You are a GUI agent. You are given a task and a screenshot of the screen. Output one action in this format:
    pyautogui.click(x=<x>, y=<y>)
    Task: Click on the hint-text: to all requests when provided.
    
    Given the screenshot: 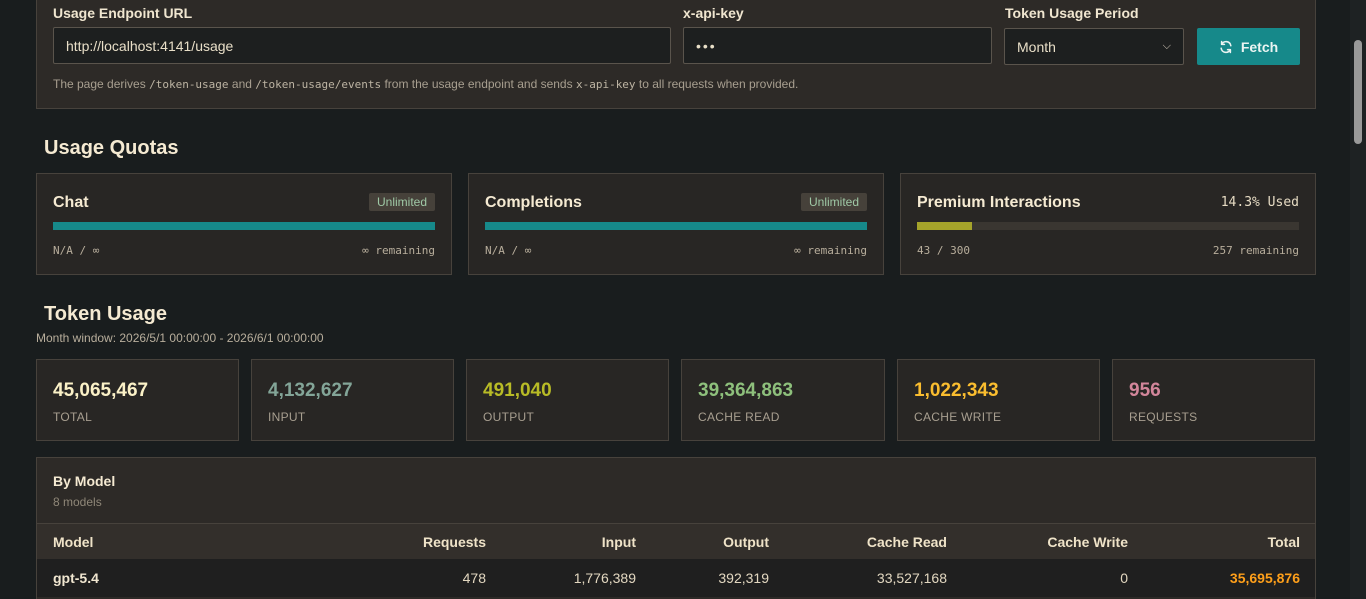 What is the action you would take?
    pyautogui.click(x=718, y=84)
    